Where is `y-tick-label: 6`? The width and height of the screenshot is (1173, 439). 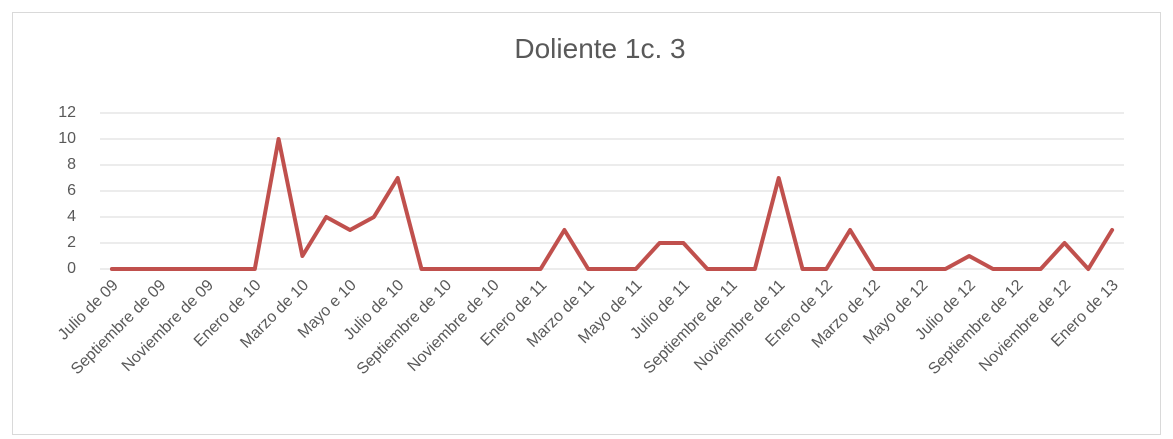
y-tick-label: 6 is located at coordinates (71, 190).